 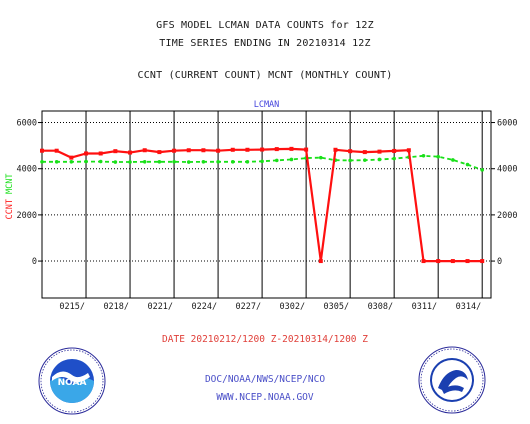 What do you see at coordinates (381, 307) in the screenshot?
I see `x-tick-label: 0308/` at bounding box center [381, 307].